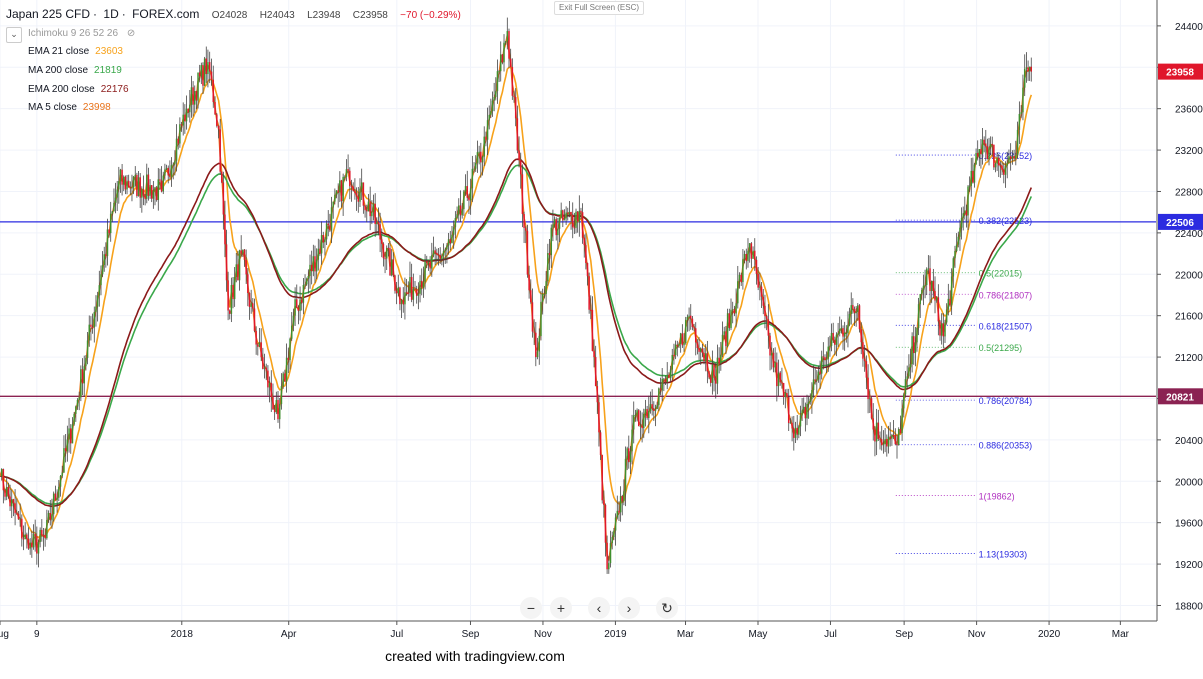 The image size is (1203, 679). What do you see at coordinates (1189, 110) in the screenshot?
I see `price-tick-label: 23600` at bounding box center [1189, 110].